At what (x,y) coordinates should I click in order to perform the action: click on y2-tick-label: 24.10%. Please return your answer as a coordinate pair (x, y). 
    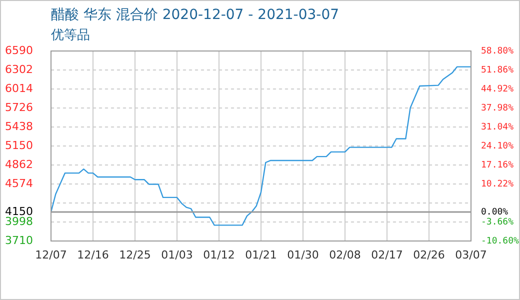
    Looking at the image, I should click on (497, 146).